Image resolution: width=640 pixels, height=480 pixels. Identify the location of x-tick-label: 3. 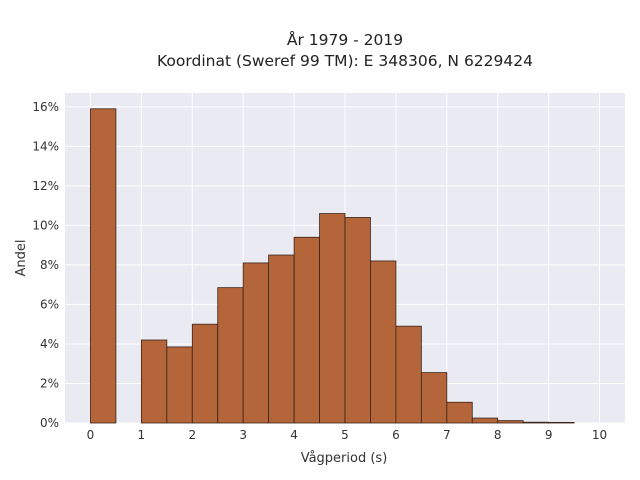
(243, 435).